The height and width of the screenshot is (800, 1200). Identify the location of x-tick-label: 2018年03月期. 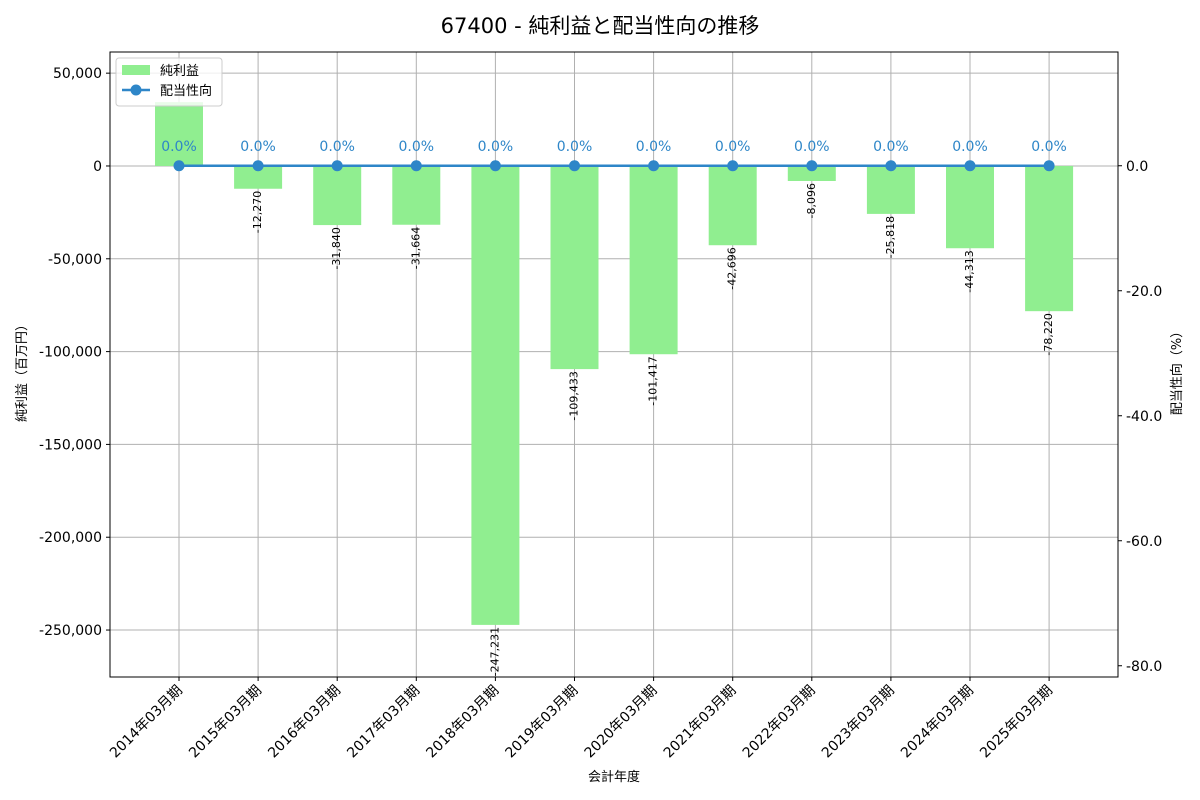
(462, 722).